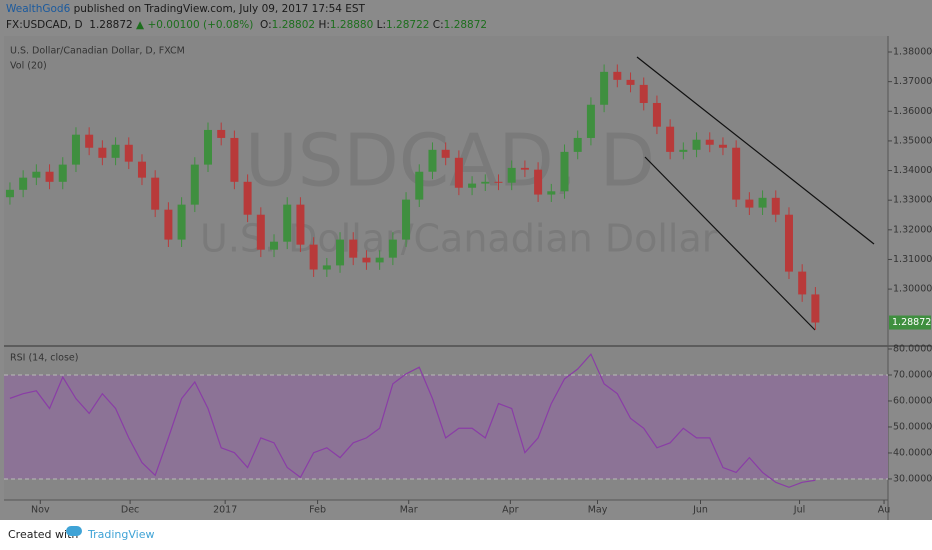  Describe the element at coordinates (912, 452) in the screenshot. I see `y-tick-label: 40.0000` at that location.